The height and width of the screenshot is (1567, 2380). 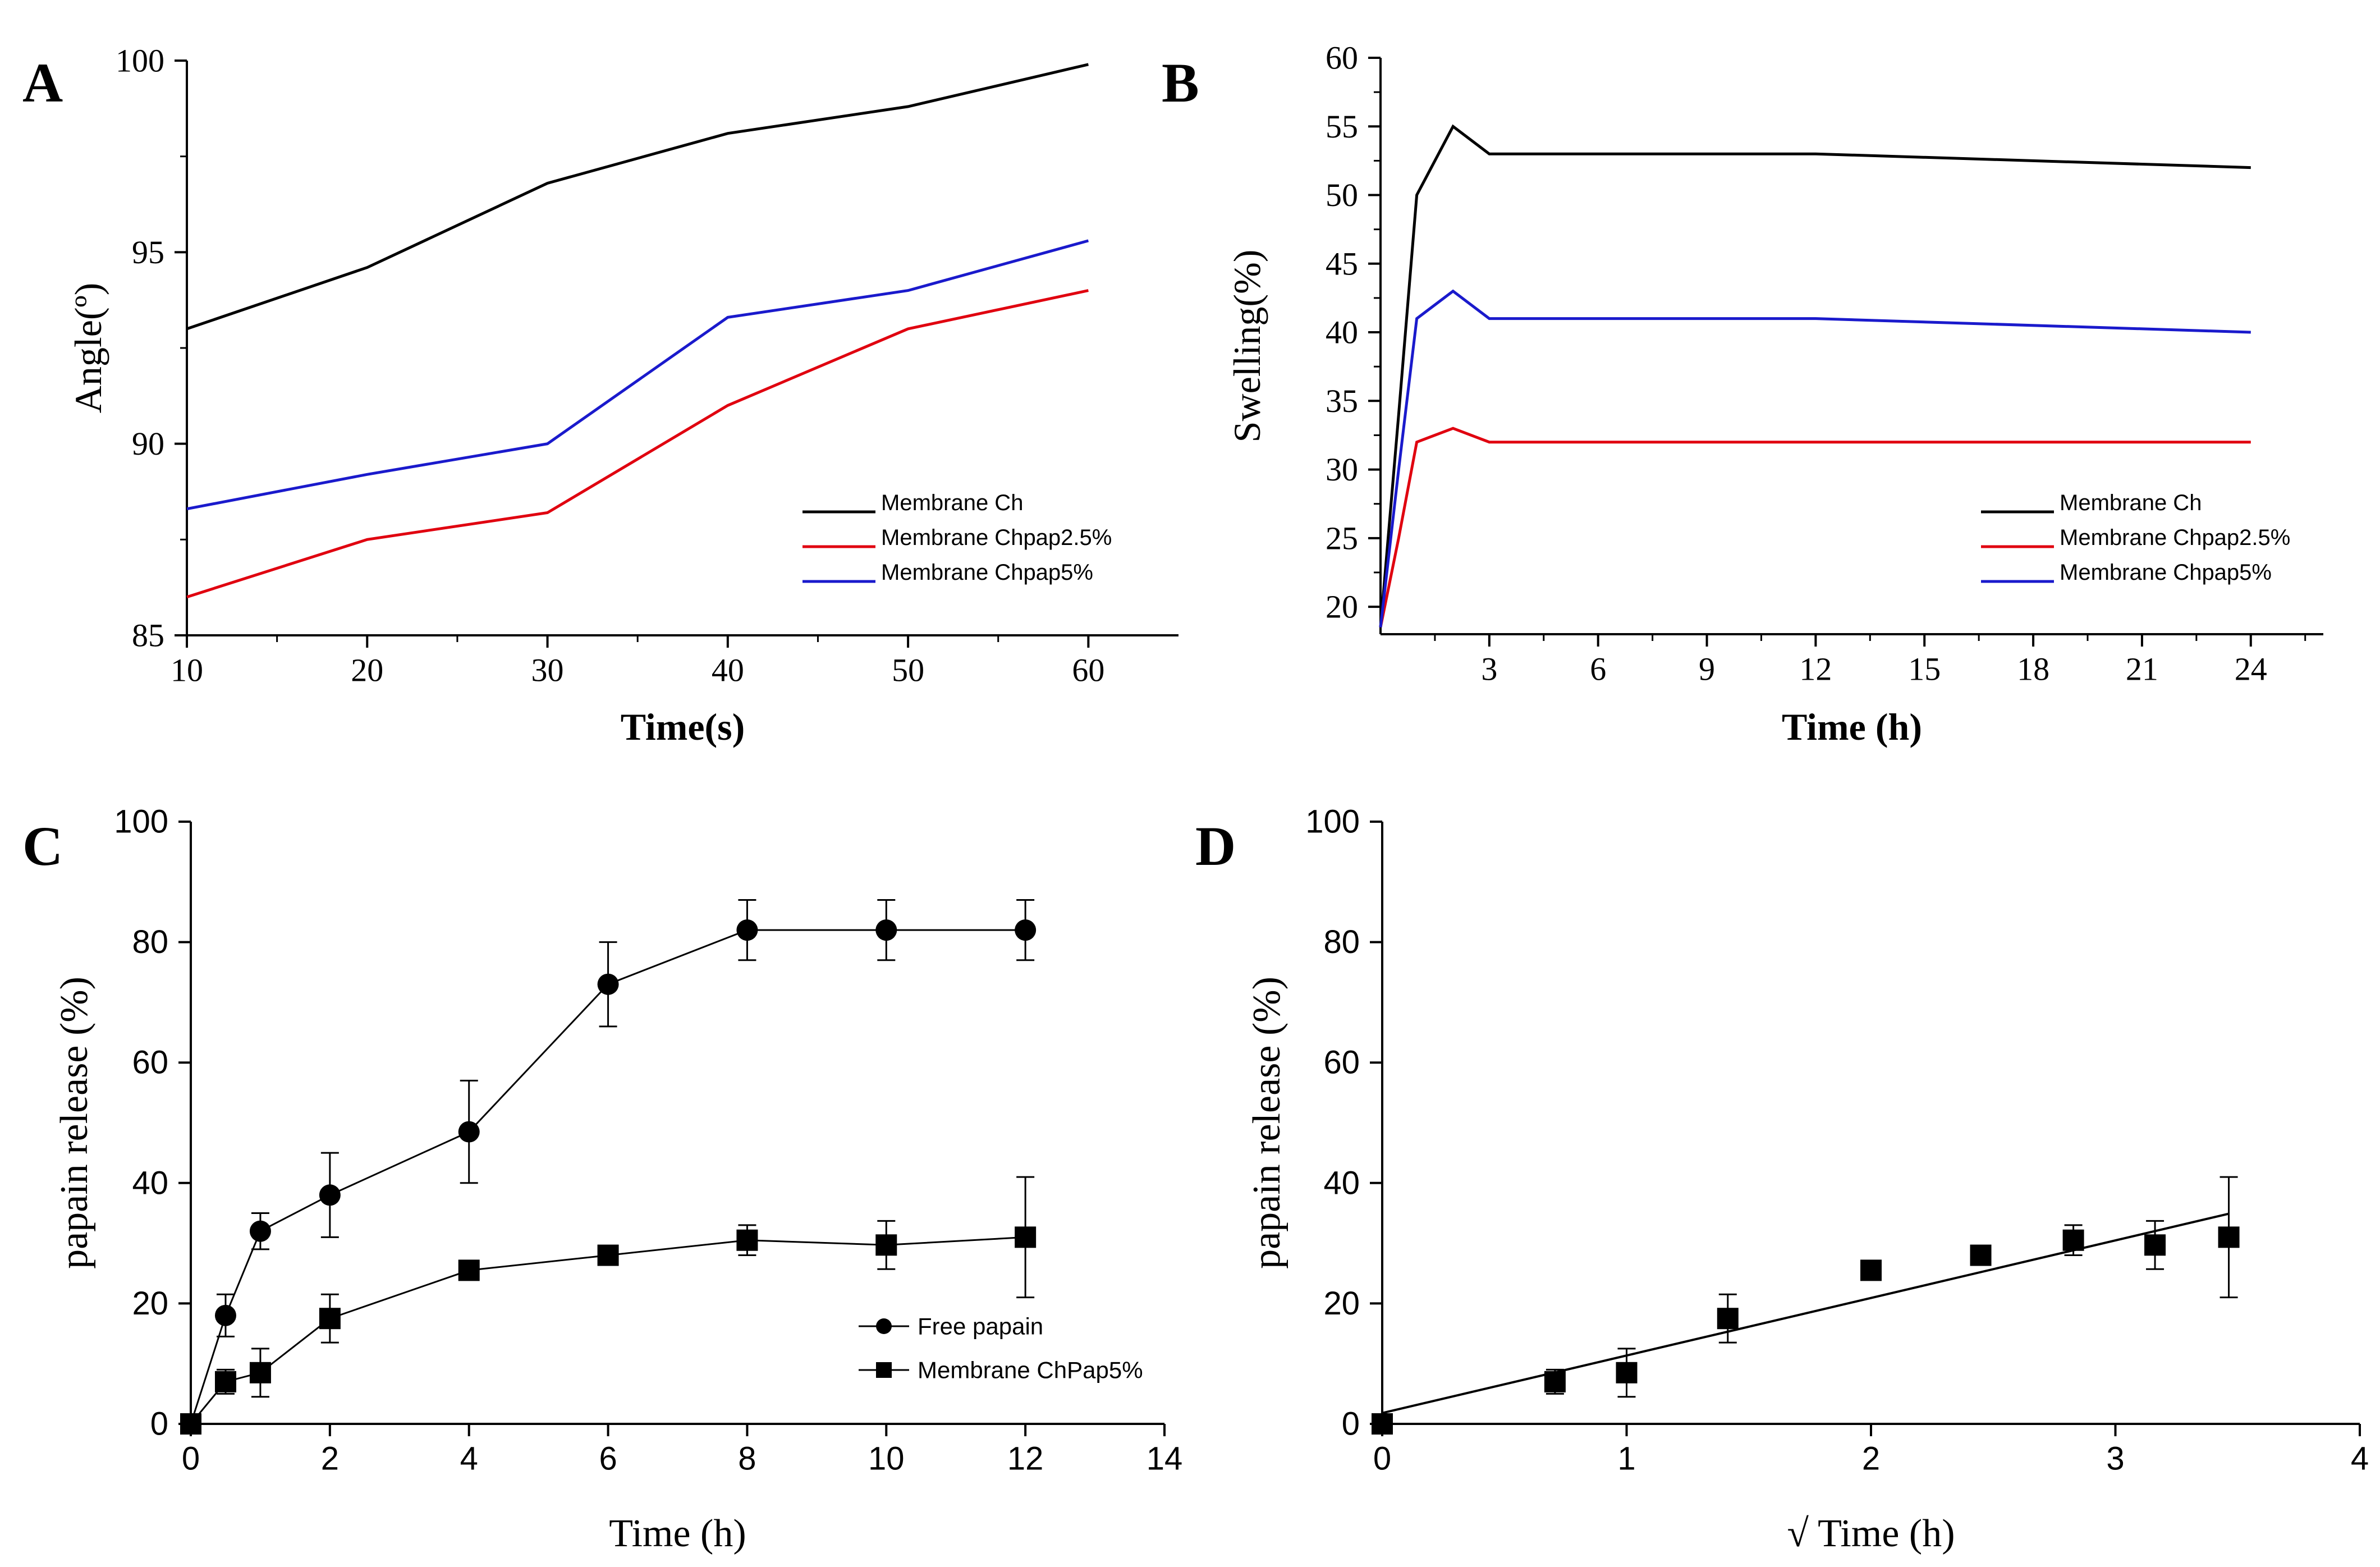 I want to click on legend-label: Membrane ChPap5%, so click(x=1030, y=1370).